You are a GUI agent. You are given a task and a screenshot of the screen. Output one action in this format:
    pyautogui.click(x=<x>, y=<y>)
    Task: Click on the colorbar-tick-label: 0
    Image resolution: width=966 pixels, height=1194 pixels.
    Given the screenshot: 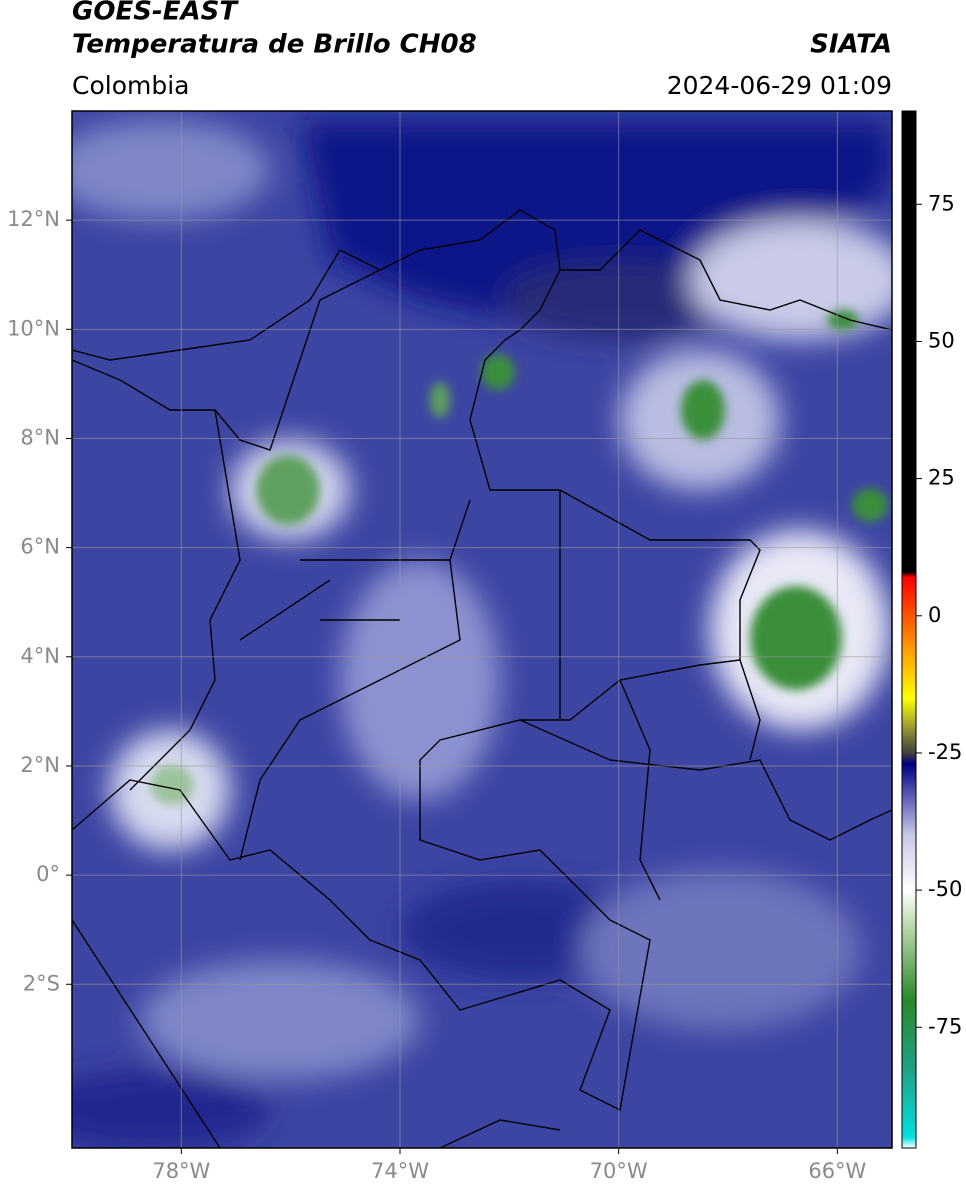 What is the action you would take?
    pyautogui.click(x=934, y=615)
    